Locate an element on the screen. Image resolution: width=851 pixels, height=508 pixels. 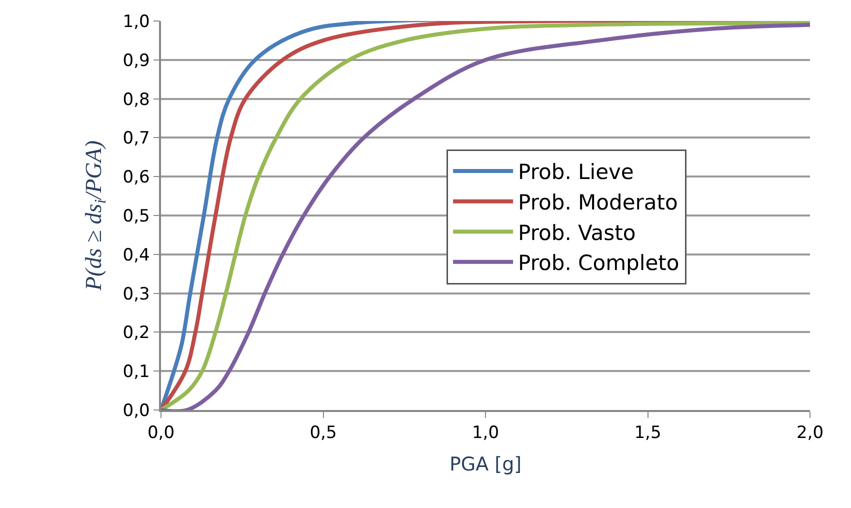
y-tick-label: 0,7 is located at coordinates (136, 138).